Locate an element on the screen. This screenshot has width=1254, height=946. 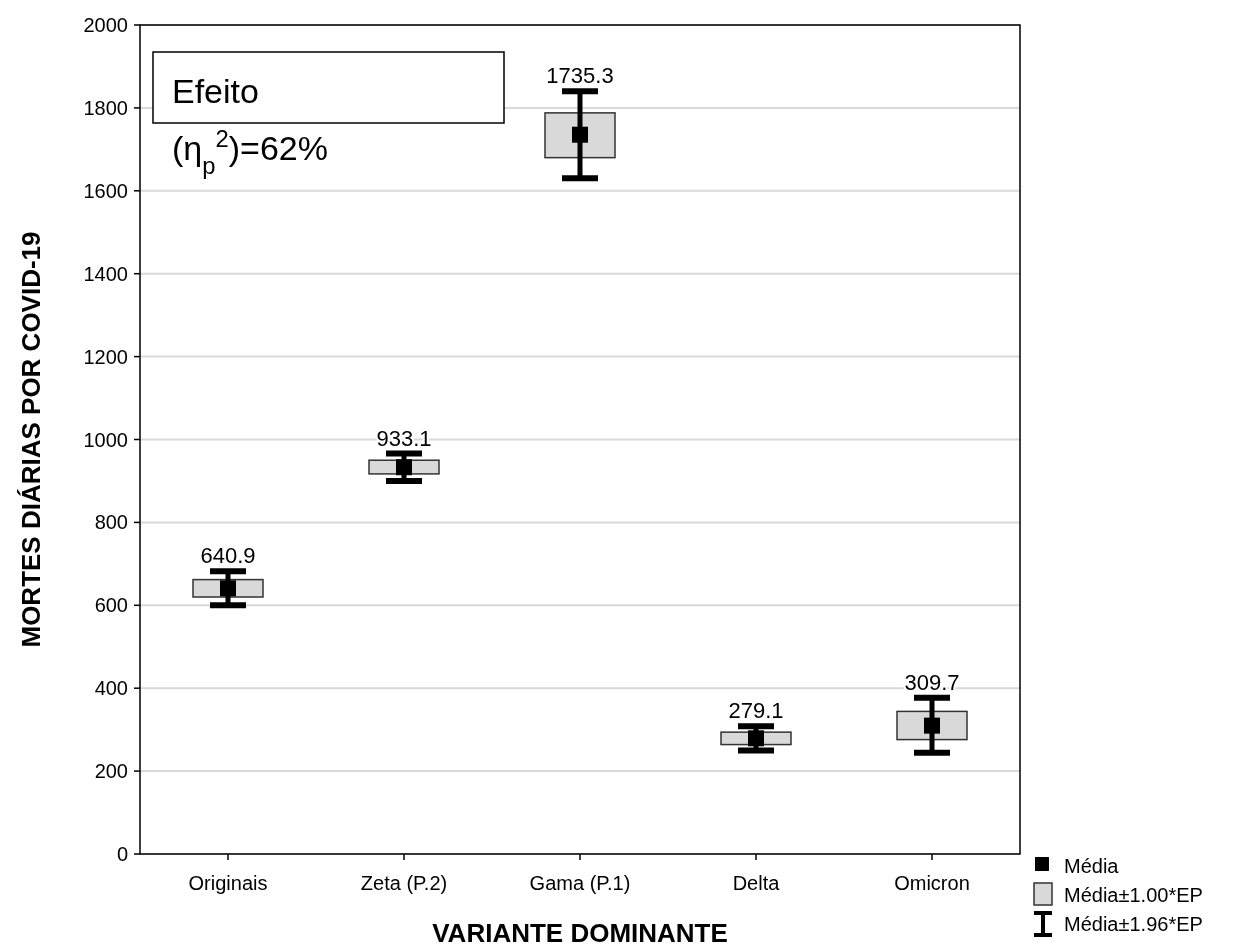
y-tick-label: 200 is located at coordinates (111, 771).